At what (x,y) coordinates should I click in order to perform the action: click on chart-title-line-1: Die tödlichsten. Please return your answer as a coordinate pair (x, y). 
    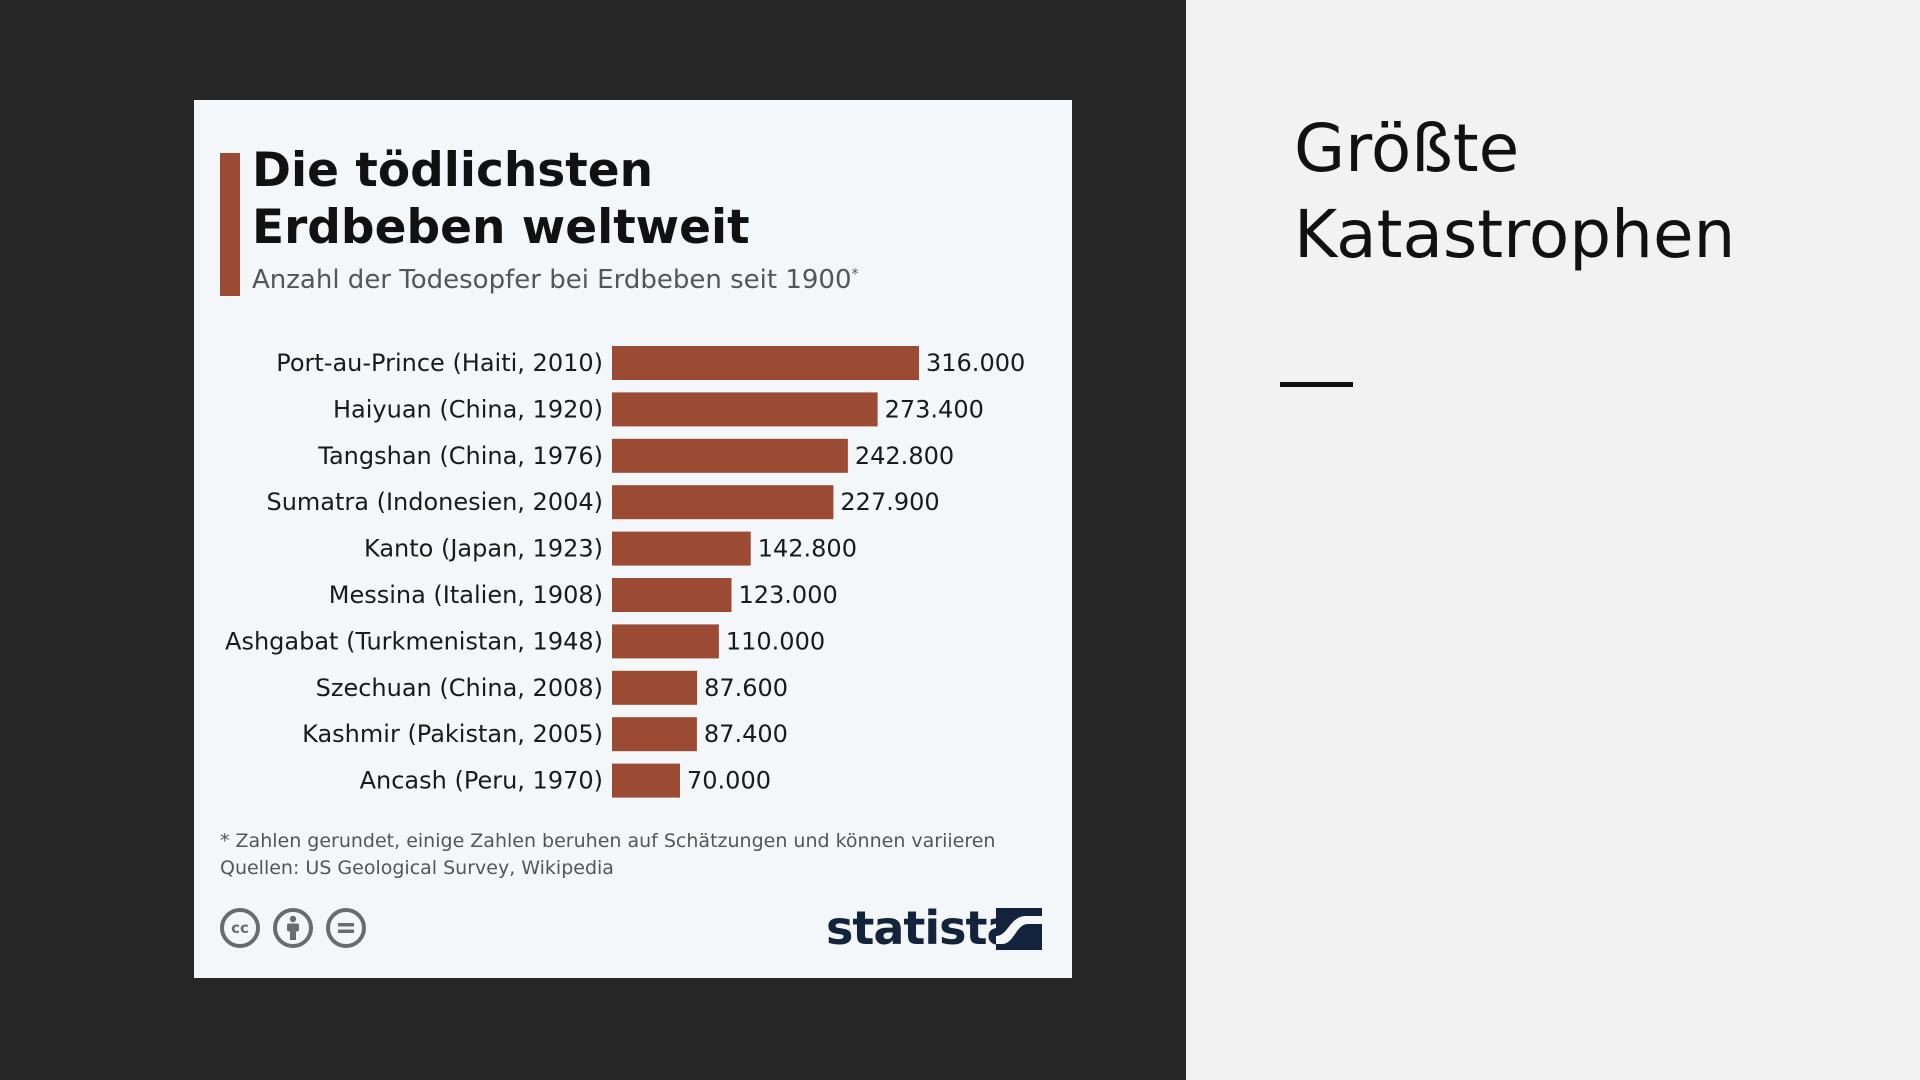
    Looking at the image, I should click on (453, 170).